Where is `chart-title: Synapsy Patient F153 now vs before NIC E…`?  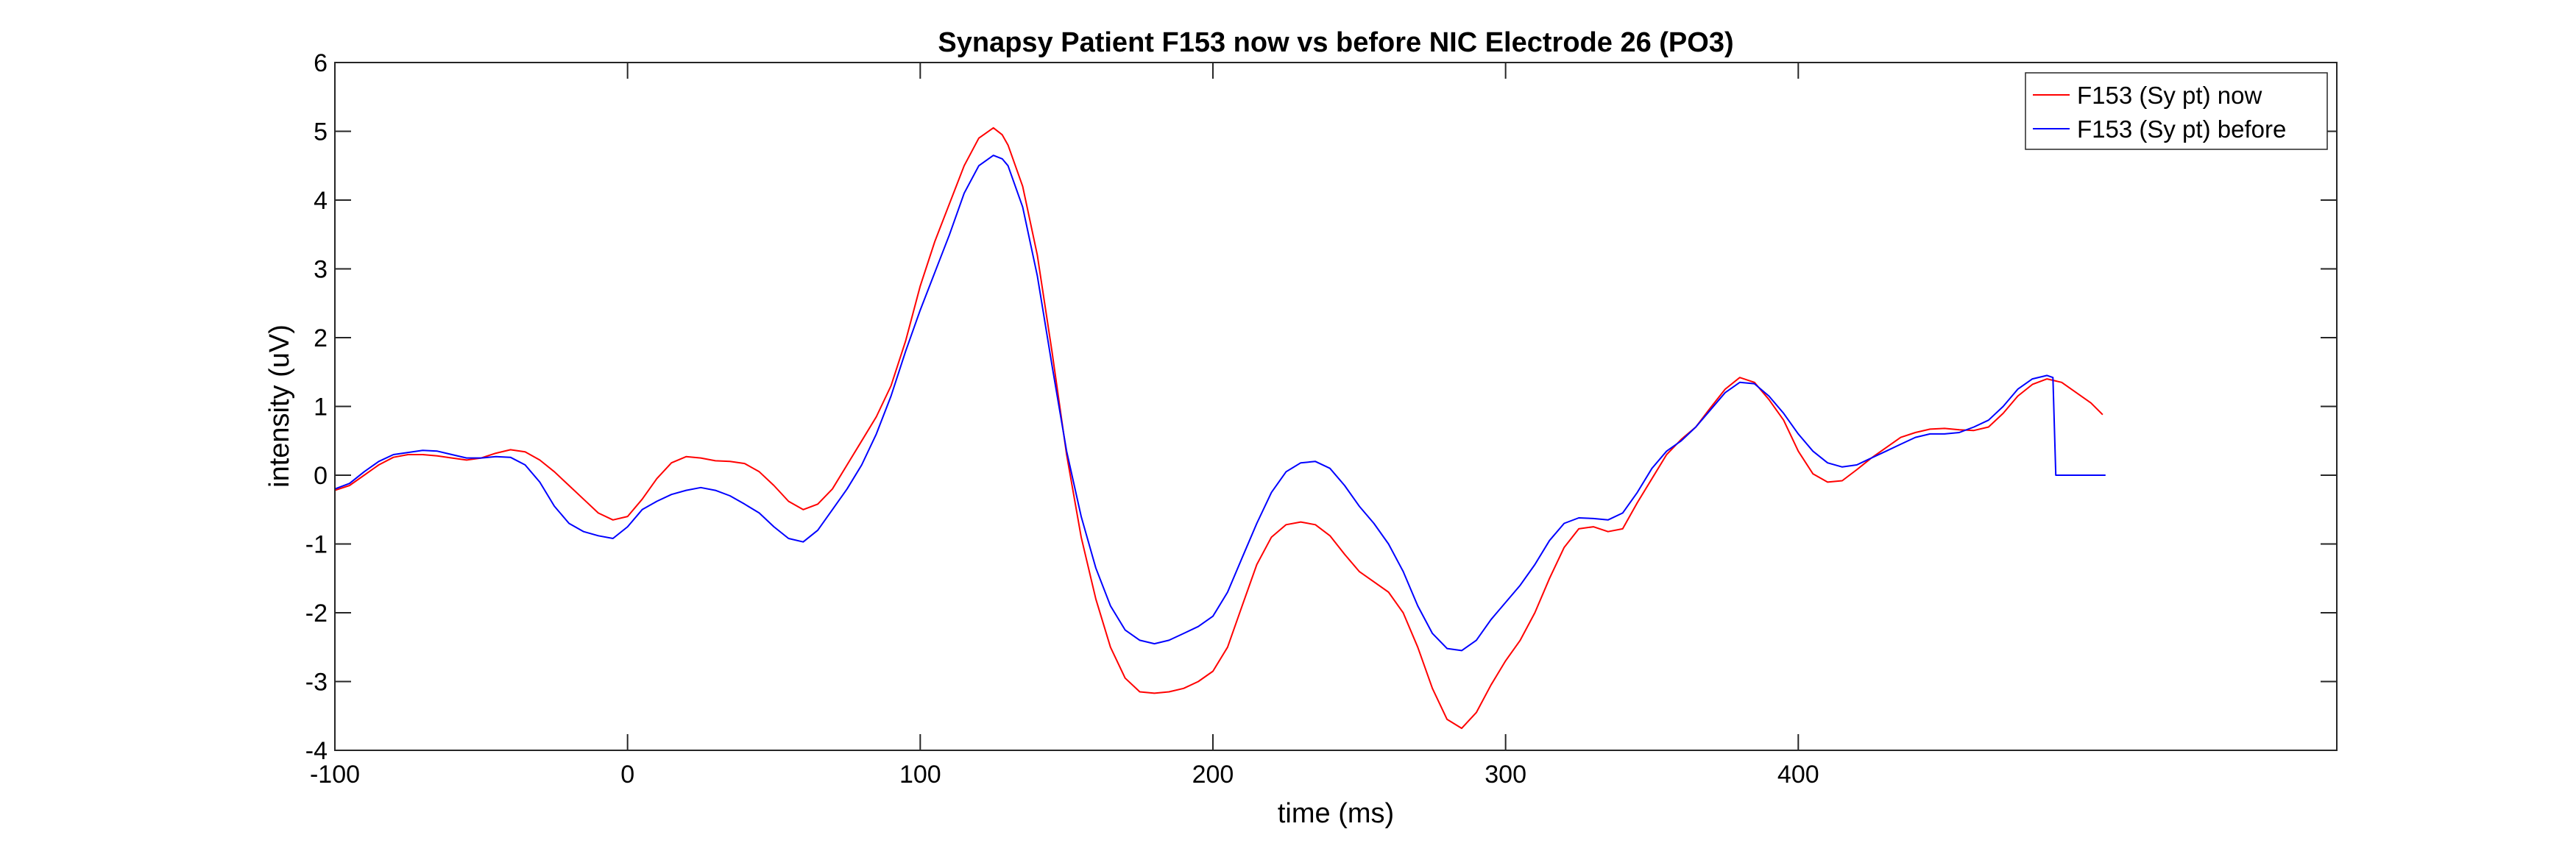 chart-title: Synapsy Patient F153 now vs before NIC E… is located at coordinates (1335, 42).